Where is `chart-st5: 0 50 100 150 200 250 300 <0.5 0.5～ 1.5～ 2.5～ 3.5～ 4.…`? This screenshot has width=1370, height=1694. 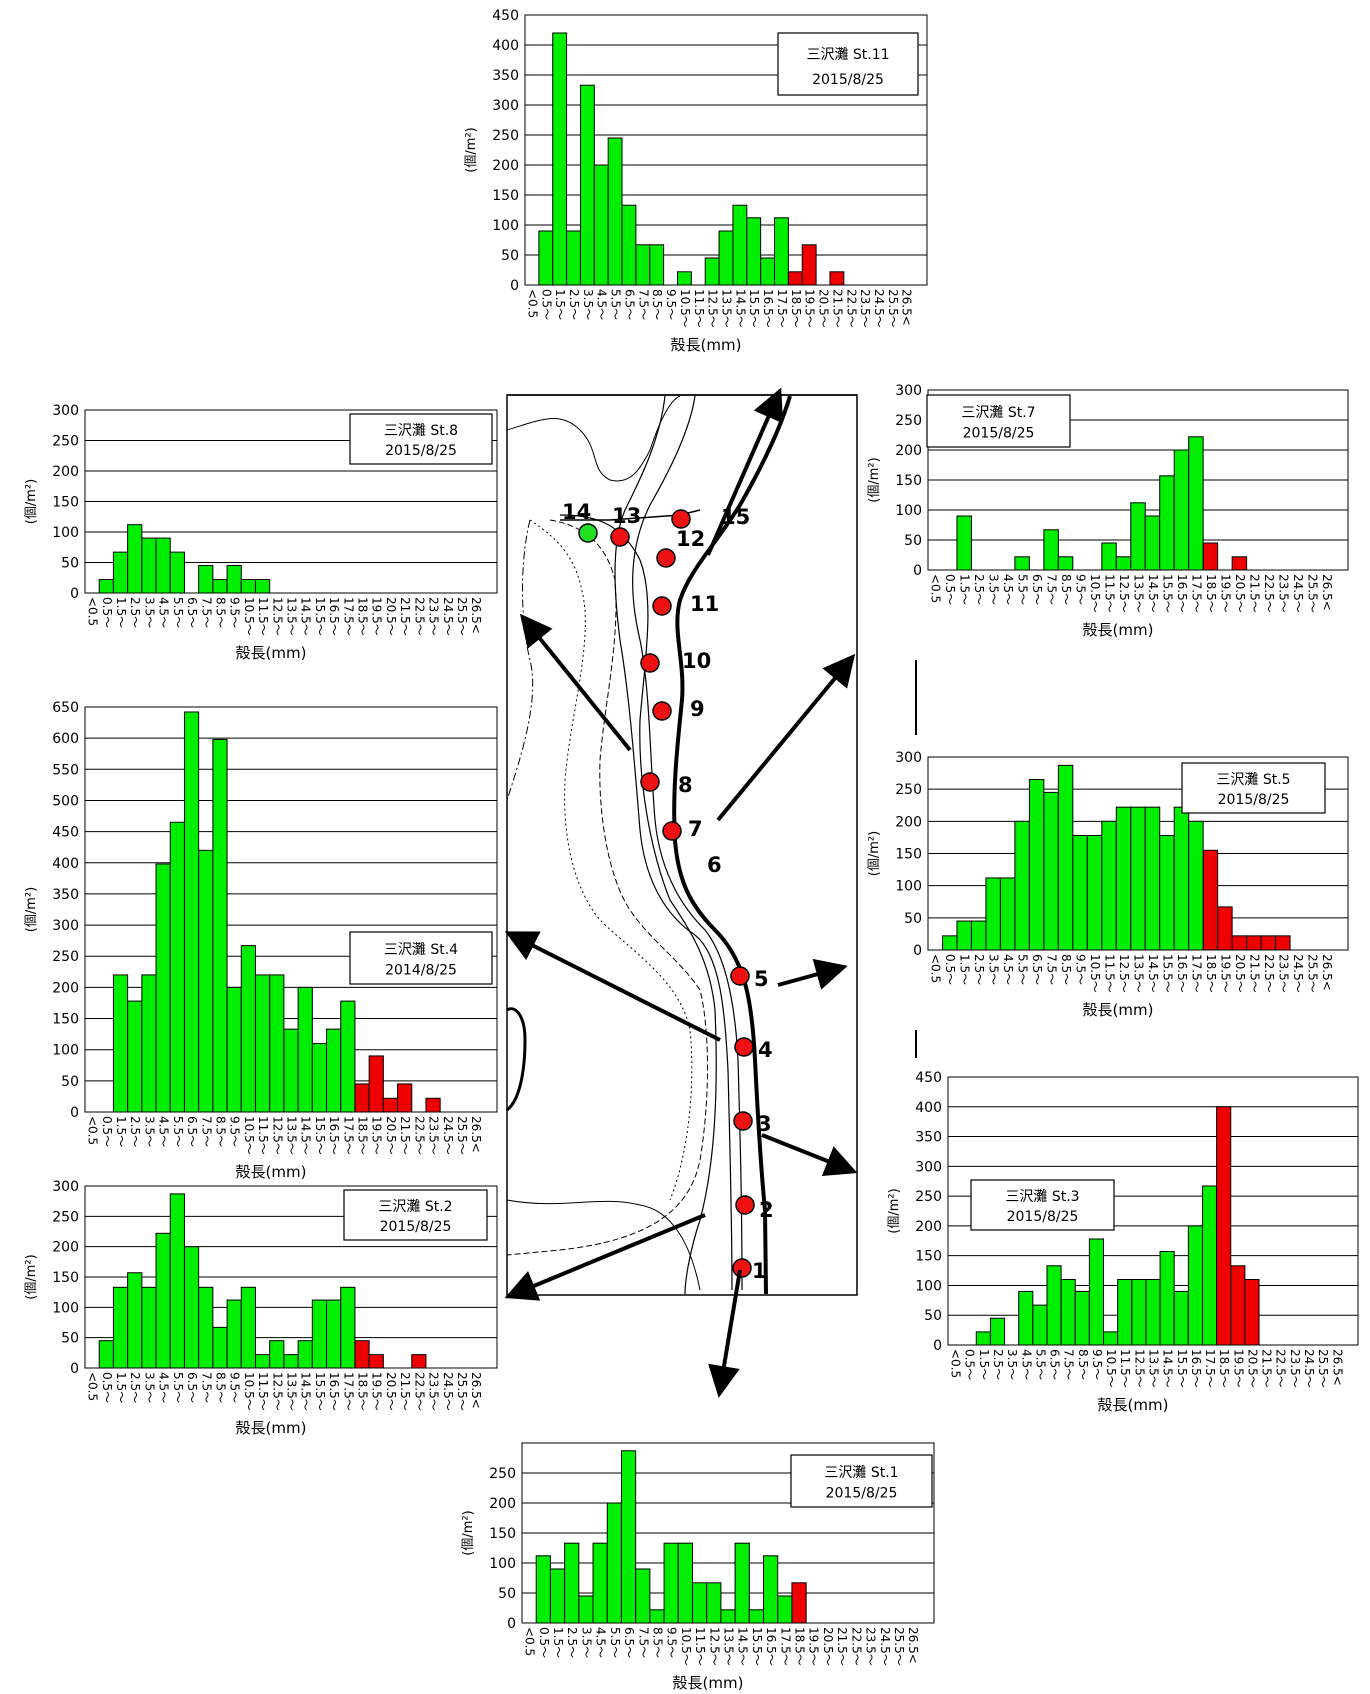
chart-st5: 0 50 100 150 200 250 300 <0.5 0.5～ 1.5～ 2.5～ 3.5～ 4.… is located at coordinates (1108, 884).